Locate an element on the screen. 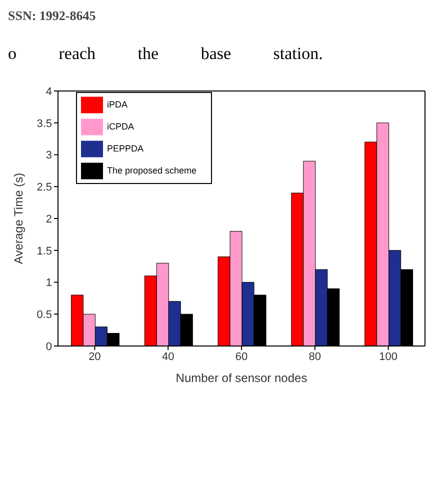  legend-label: iPDA is located at coordinates (117, 104).